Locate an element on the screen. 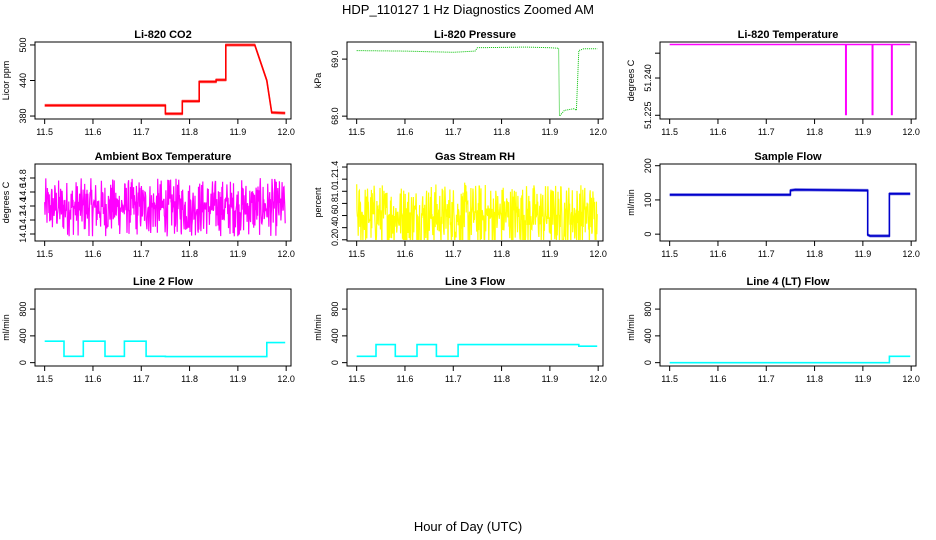  panel-title: Line 2 Flow is located at coordinates (163, 282).